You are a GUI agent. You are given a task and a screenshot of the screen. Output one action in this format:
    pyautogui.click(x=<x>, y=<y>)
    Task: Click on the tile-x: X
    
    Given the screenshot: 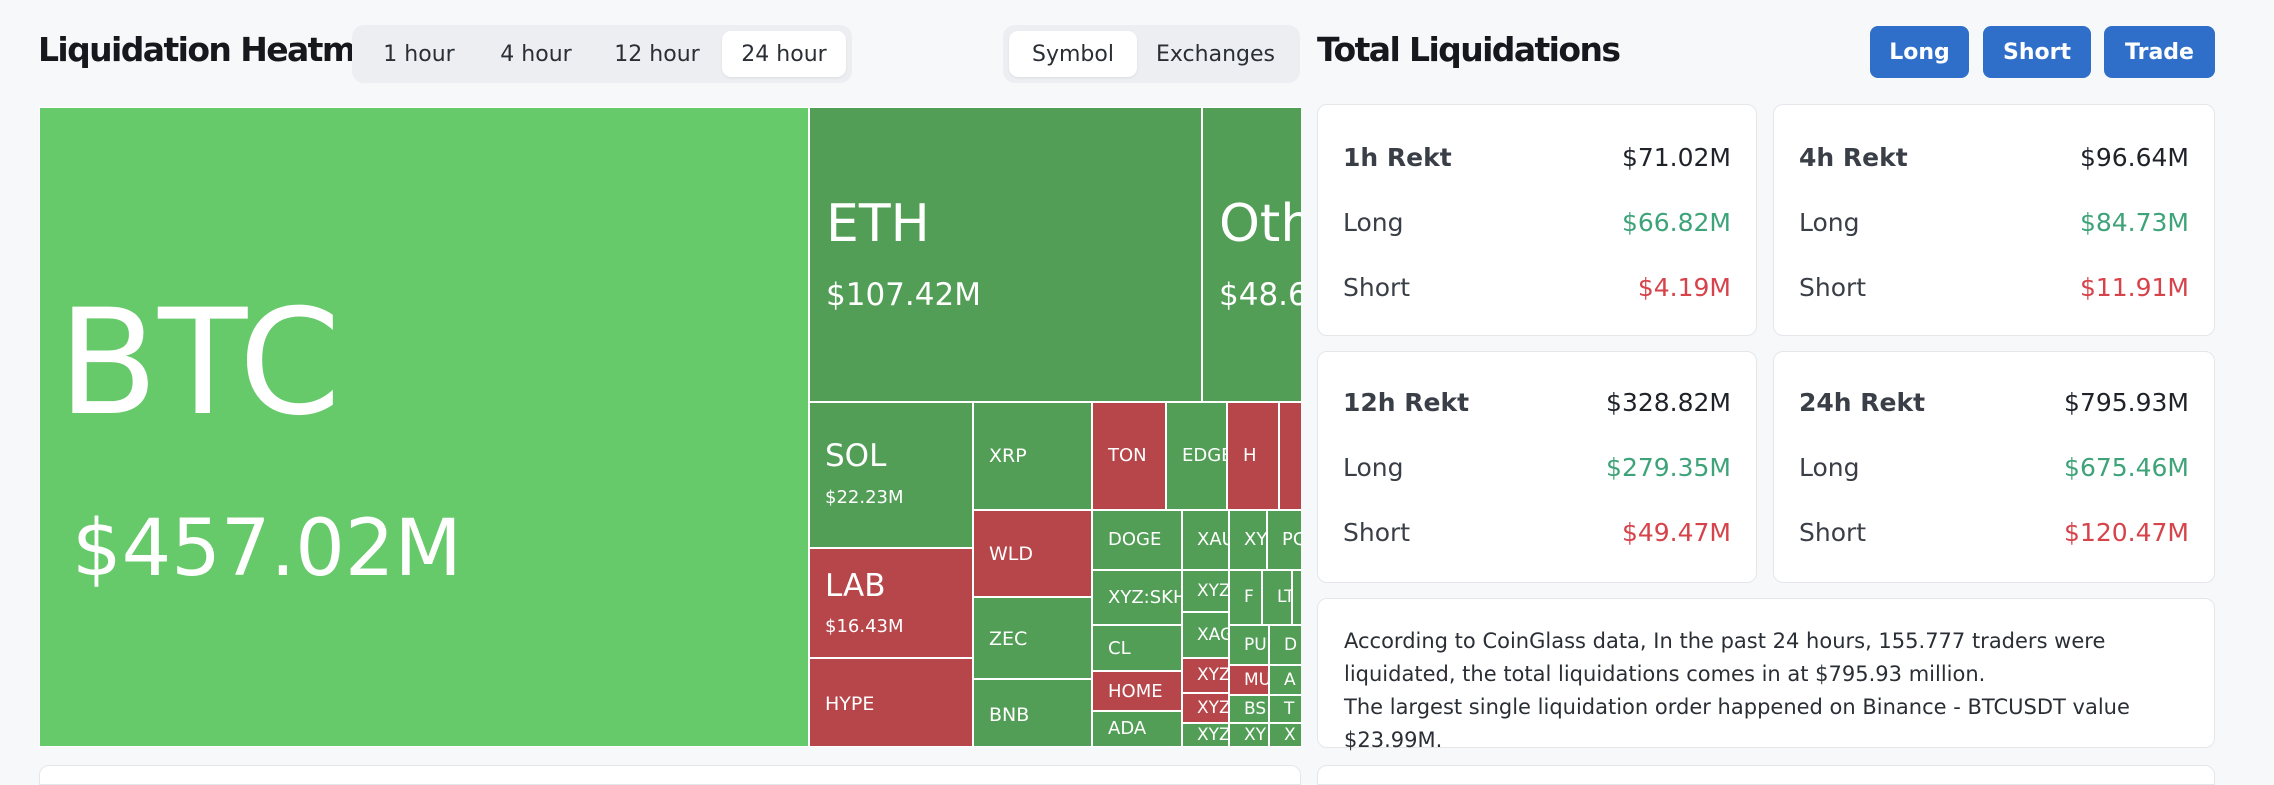 What is the action you would take?
    pyautogui.click(x=1285, y=735)
    